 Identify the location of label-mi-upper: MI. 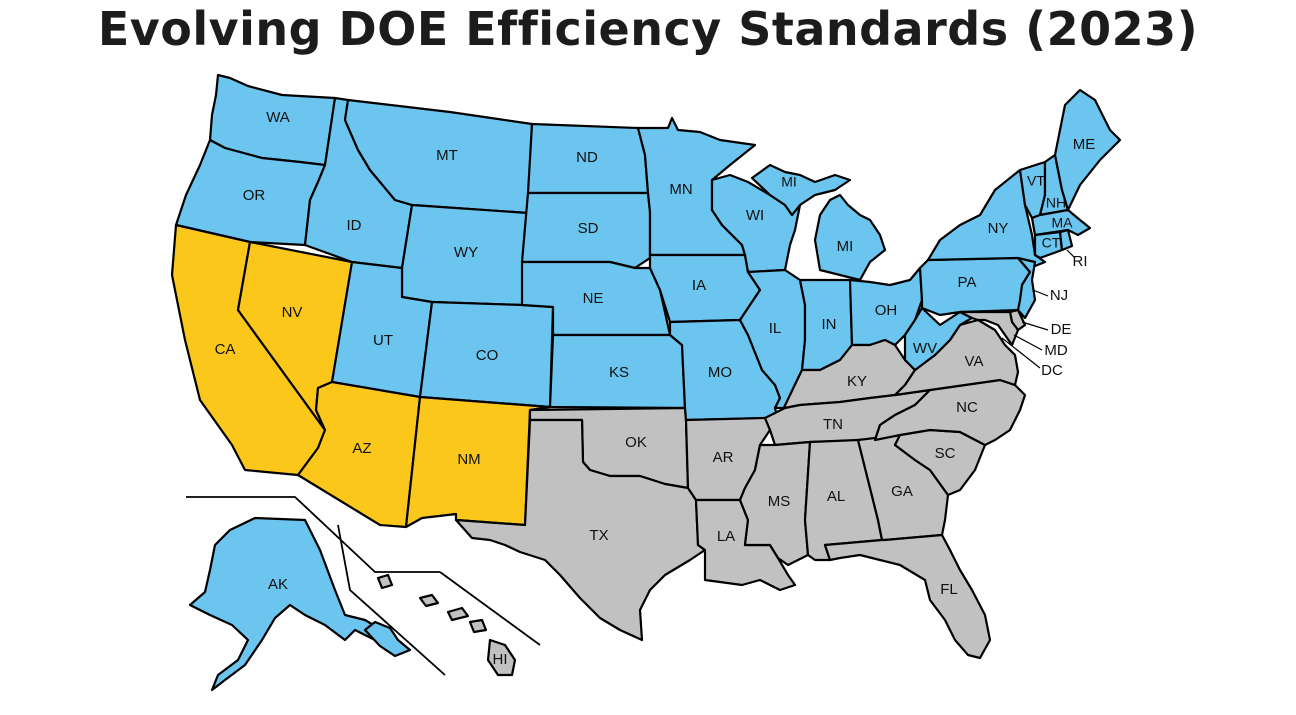
(789, 182).